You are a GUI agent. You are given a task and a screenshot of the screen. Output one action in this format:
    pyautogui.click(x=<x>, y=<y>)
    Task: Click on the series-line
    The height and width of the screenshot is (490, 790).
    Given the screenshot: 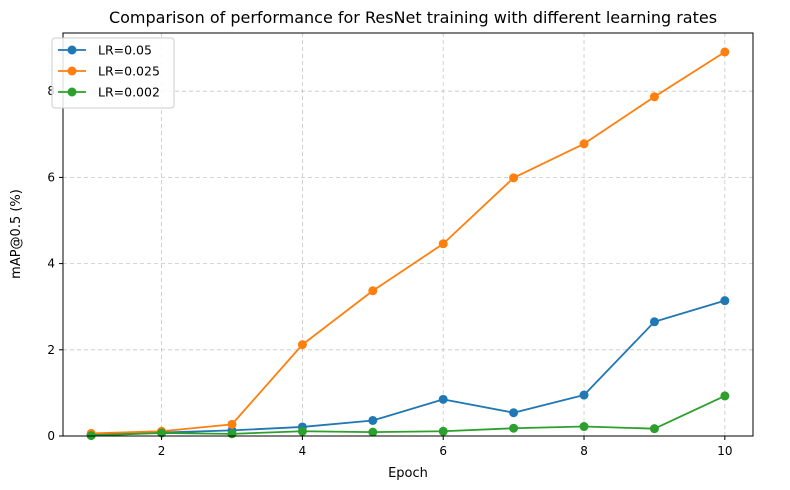 What is the action you would take?
    pyautogui.click(x=408, y=416)
    